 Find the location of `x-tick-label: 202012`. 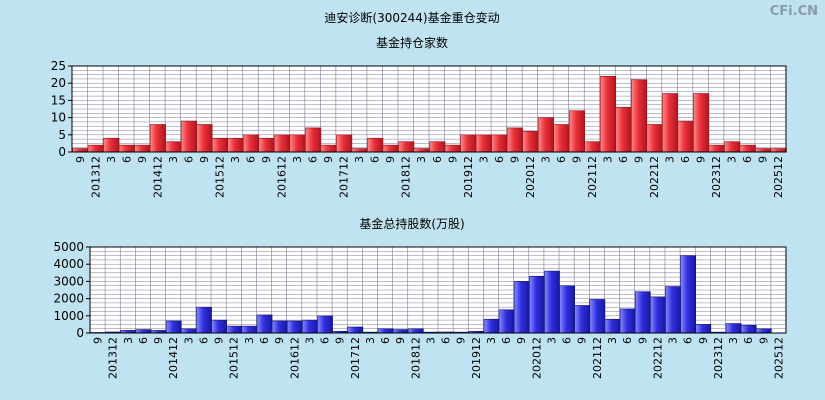

x-tick-label: 202012 is located at coordinates (536, 358).